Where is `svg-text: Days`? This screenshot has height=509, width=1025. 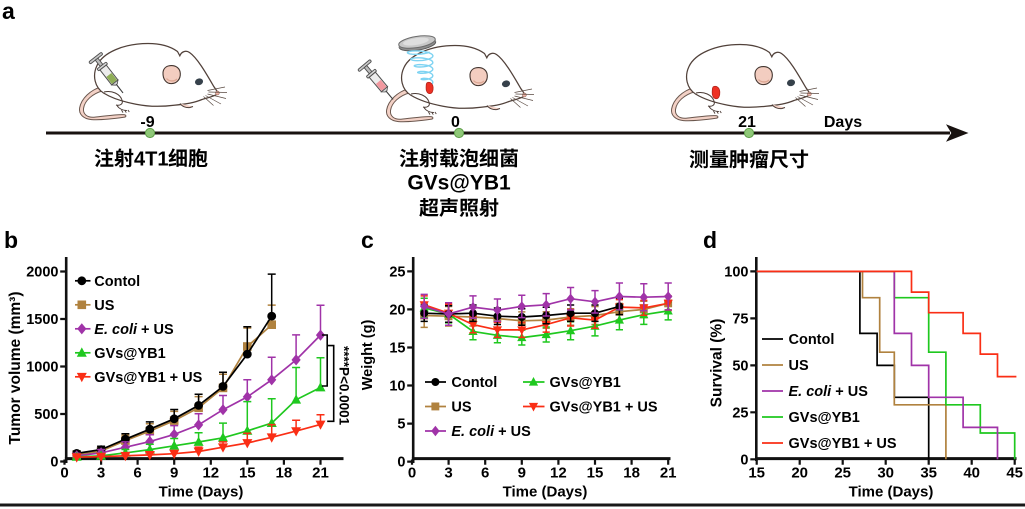 svg-text: Days is located at coordinates (843, 122).